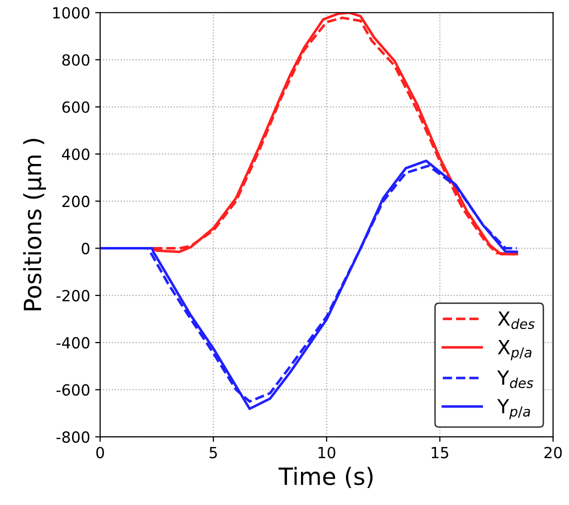 Image resolution: width=569 pixels, height=505 pixels. What do you see at coordinates (34, 224) in the screenshot?
I see `y-axis-title: Positions (μm )` at bounding box center [34, 224].